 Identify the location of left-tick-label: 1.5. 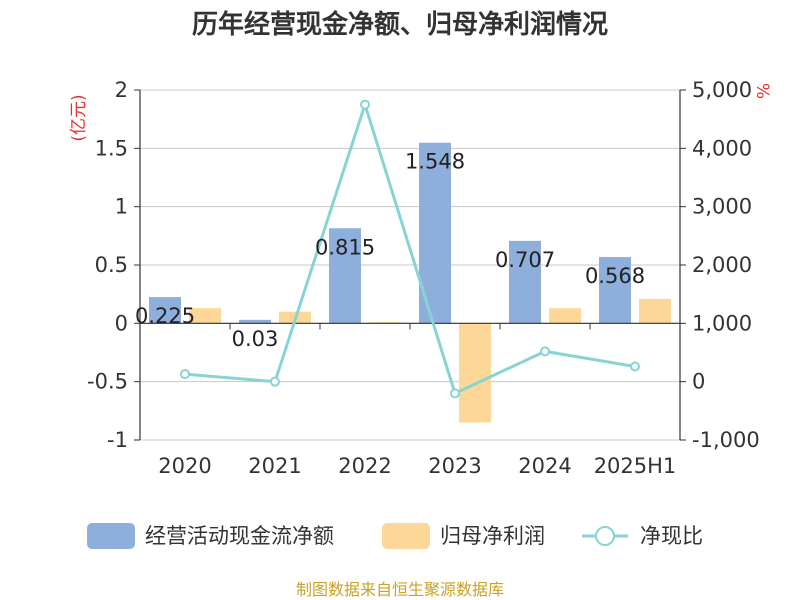
(111, 148).